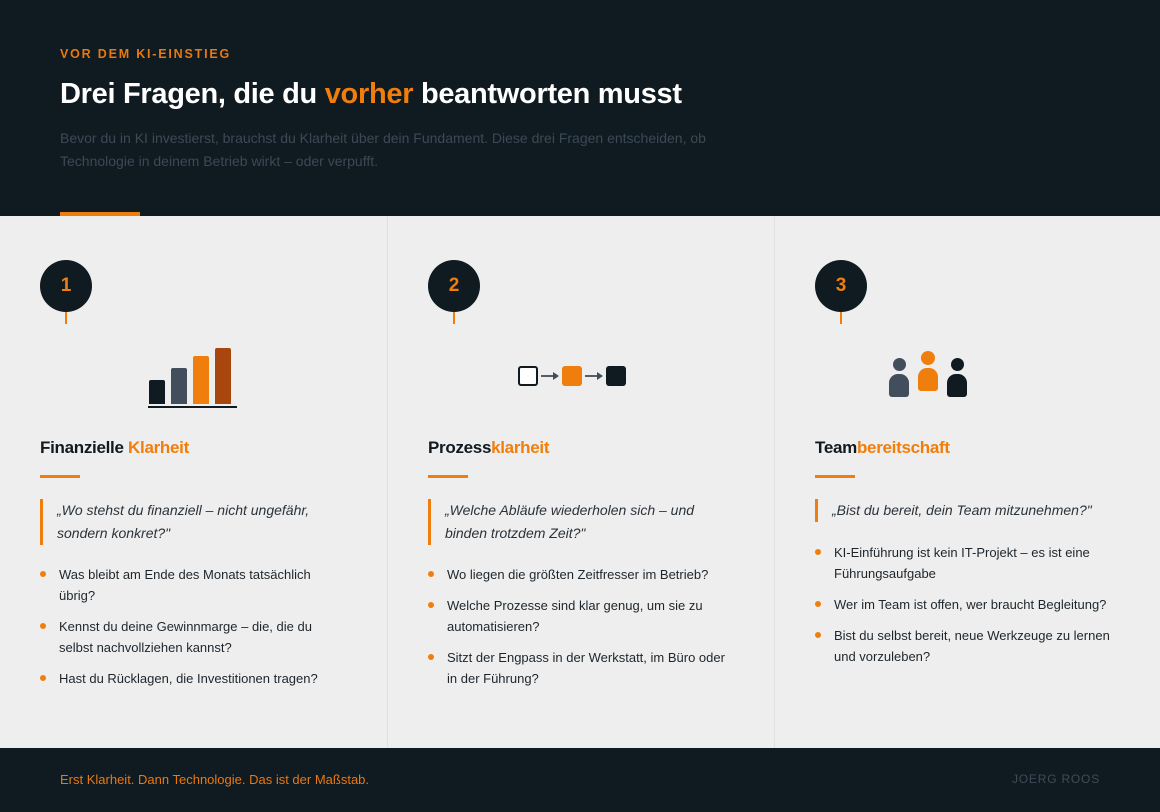  What do you see at coordinates (1055, 779) in the screenshot?
I see `brand-name: JOERG ROOS` at bounding box center [1055, 779].